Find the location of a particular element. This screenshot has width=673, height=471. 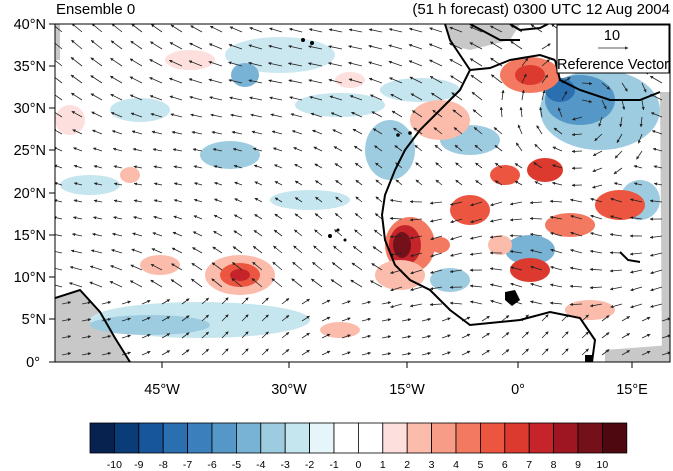

reference-vector-magnitude: 10 is located at coordinates (612, 36).